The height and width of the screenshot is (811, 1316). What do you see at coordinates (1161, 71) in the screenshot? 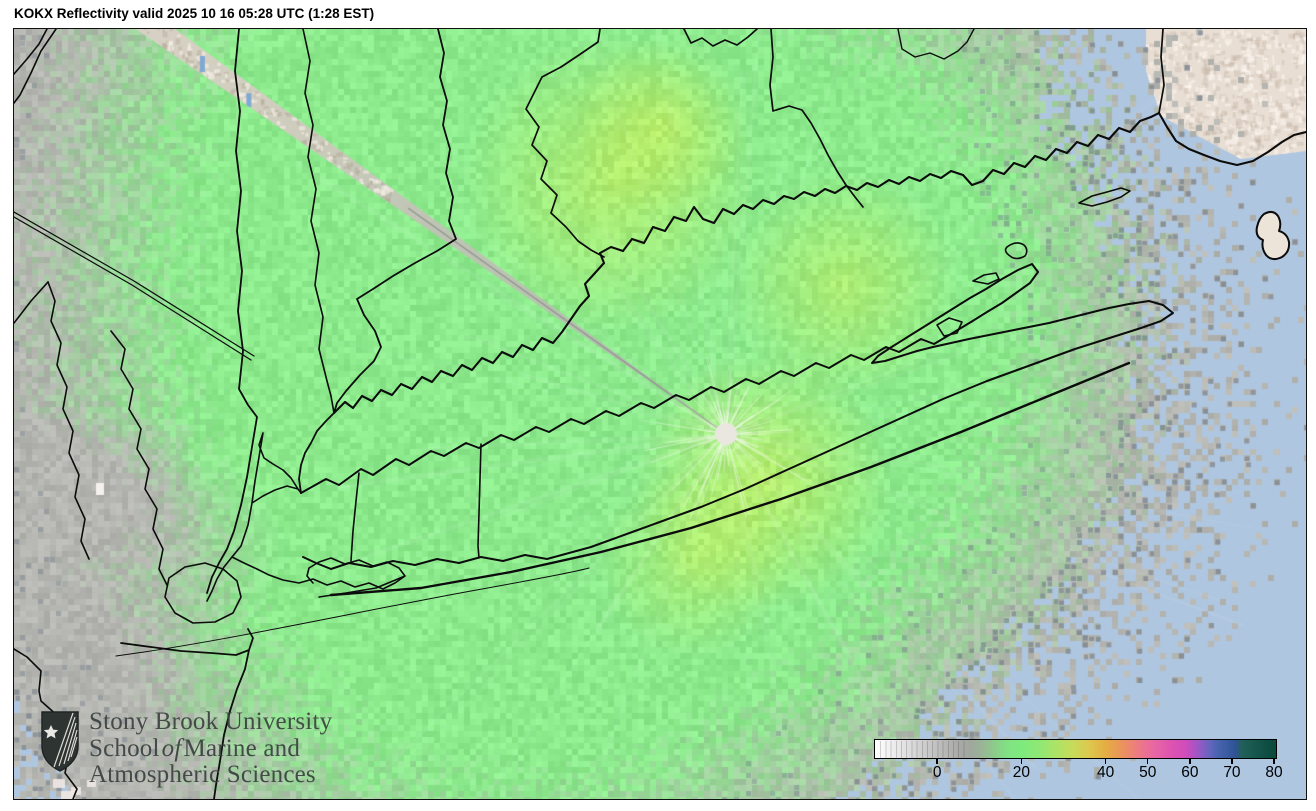
I see `ct-ri-border` at bounding box center [1161, 71].